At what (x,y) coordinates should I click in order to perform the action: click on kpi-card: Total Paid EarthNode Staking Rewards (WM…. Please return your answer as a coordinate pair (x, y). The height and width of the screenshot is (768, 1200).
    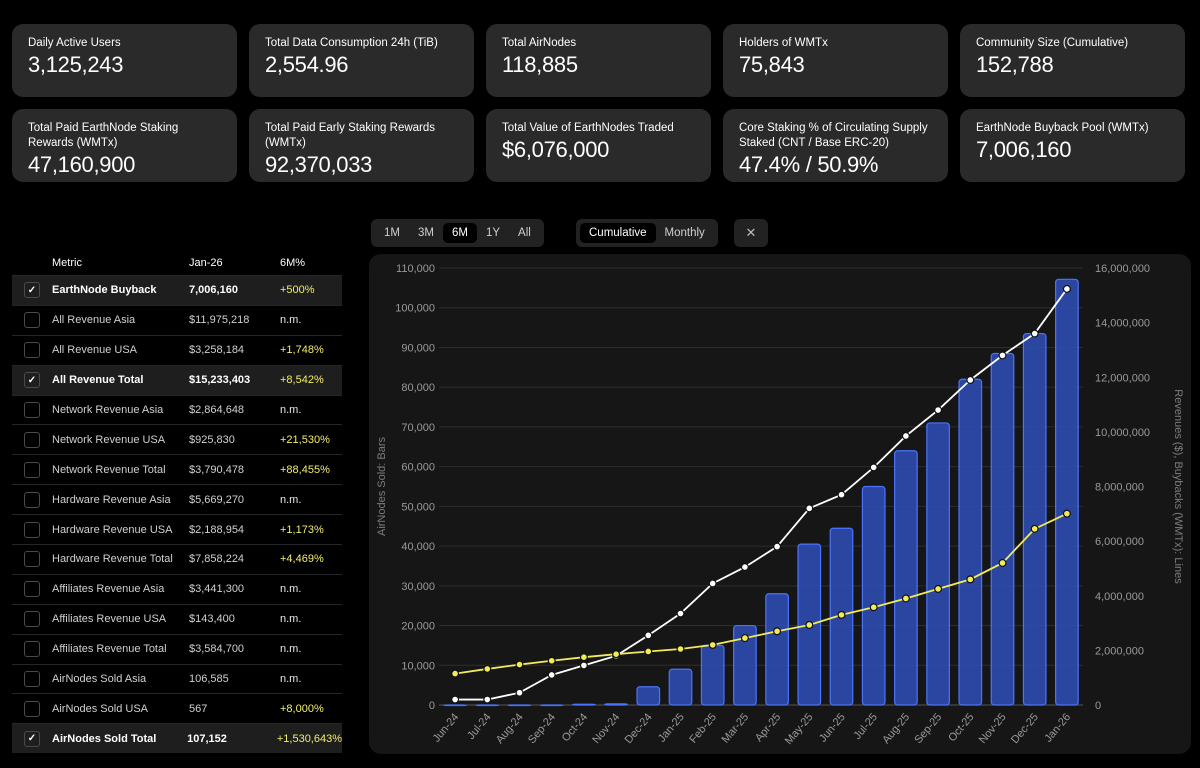
    Looking at the image, I should click on (124, 145).